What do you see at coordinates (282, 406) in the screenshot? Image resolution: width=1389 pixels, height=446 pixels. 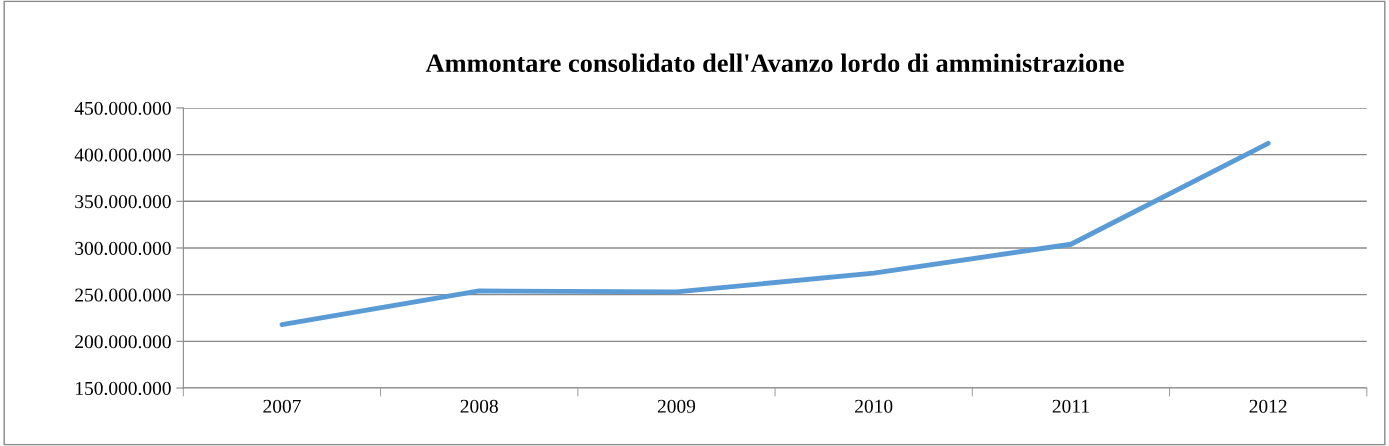 I see `x-tick-label: 2007` at bounding box center [282, 406].